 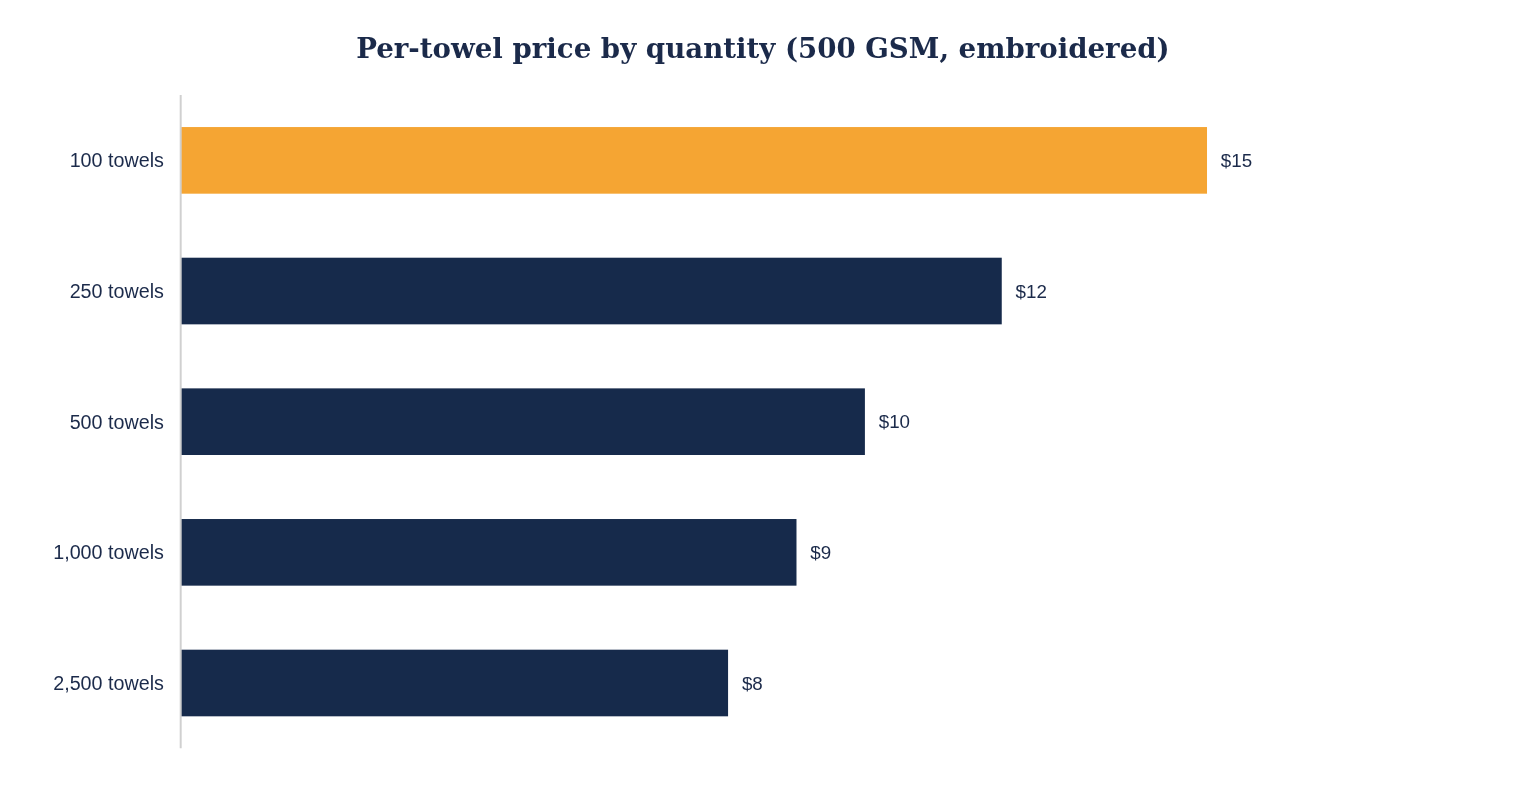 I want to click on data-label: $8, so click(x=752, y=683).